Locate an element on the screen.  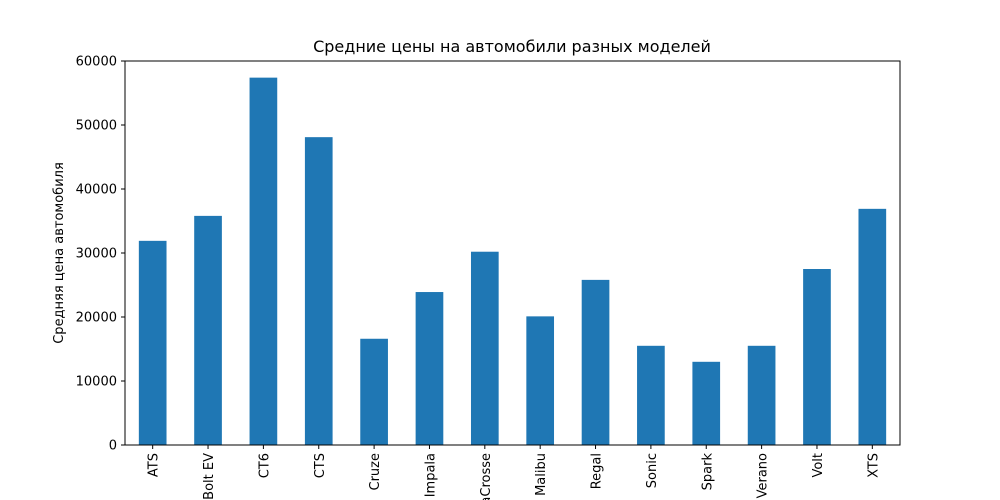
y-tick-label: 20000 is located at coordinates (96, 318).